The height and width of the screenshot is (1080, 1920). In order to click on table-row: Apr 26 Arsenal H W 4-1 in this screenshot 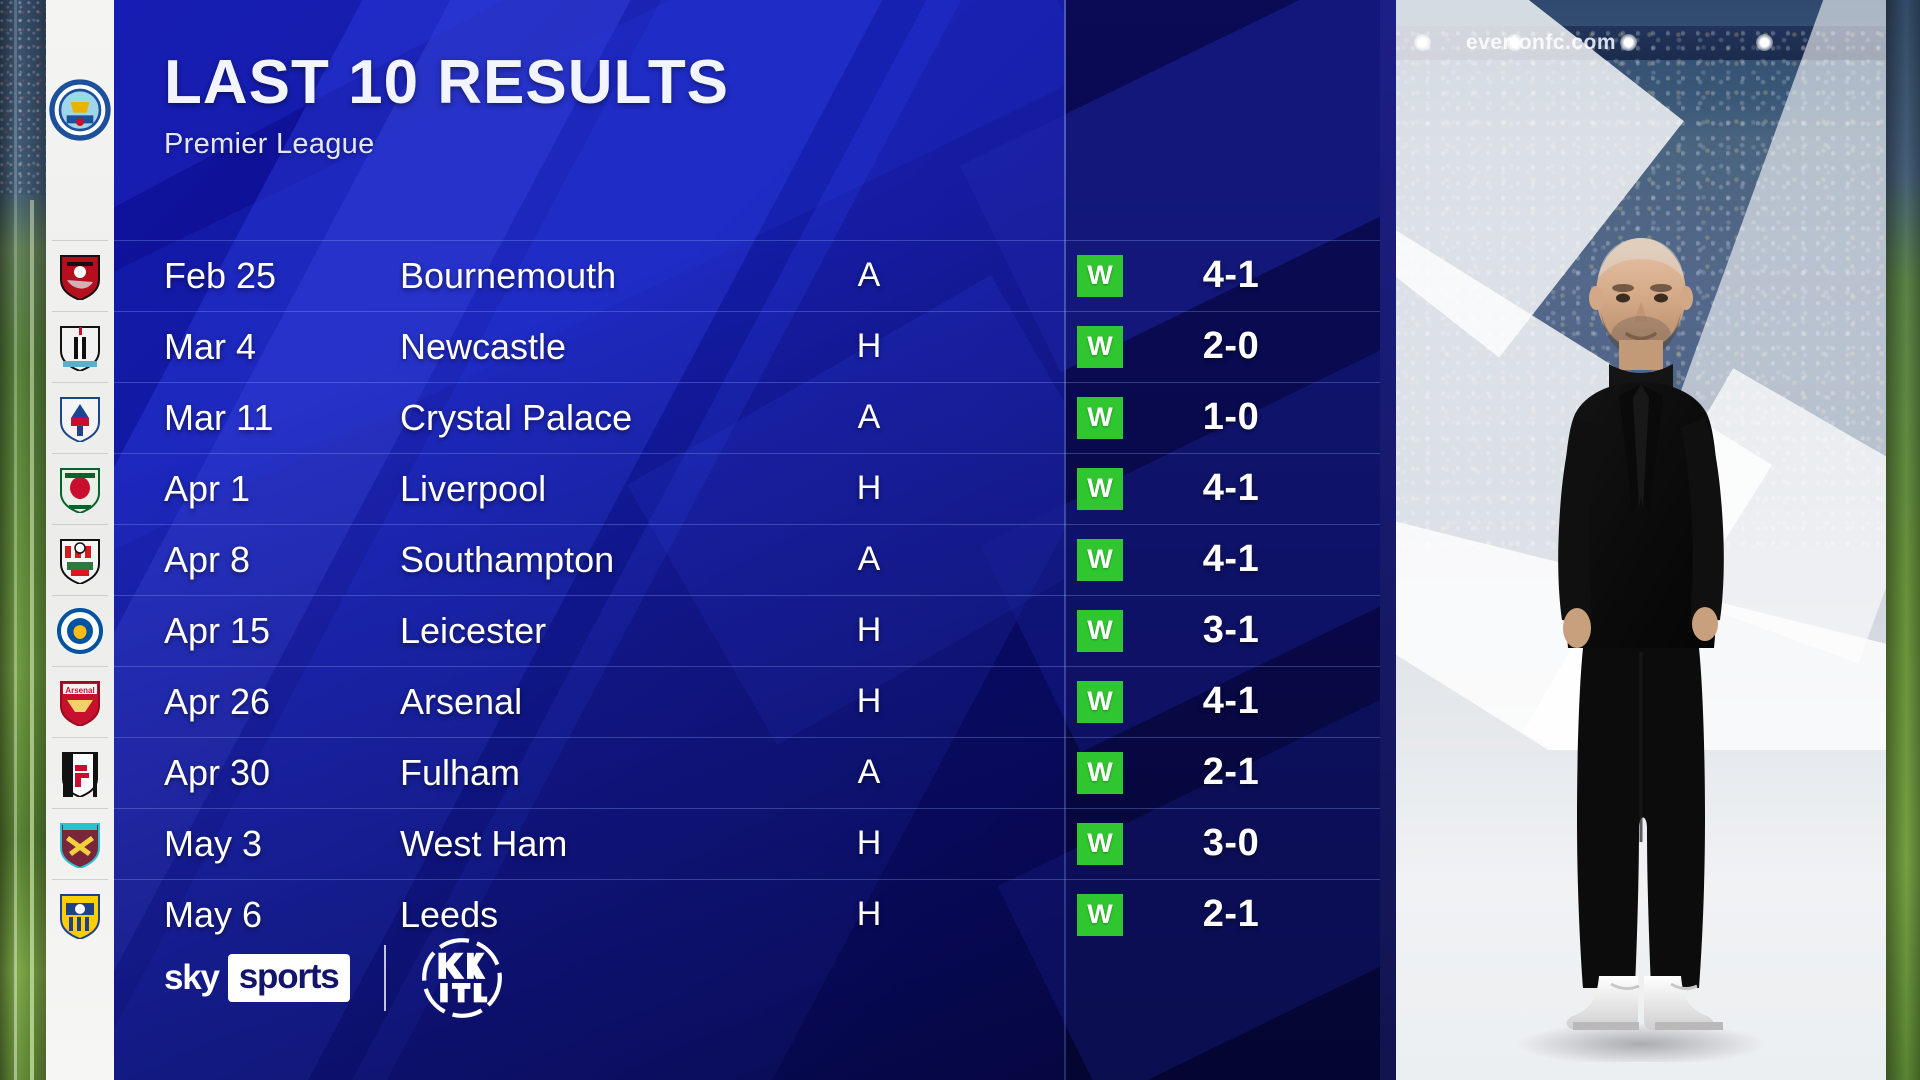, I will do `click(755, 701)`.